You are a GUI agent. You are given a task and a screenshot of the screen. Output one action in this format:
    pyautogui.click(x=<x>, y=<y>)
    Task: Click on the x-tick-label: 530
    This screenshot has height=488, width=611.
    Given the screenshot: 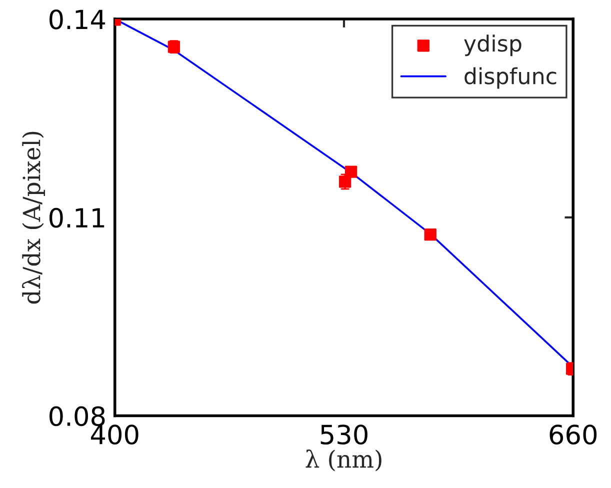 What is the action you would take?
    pyautogui.click(x=344, y=434)
    